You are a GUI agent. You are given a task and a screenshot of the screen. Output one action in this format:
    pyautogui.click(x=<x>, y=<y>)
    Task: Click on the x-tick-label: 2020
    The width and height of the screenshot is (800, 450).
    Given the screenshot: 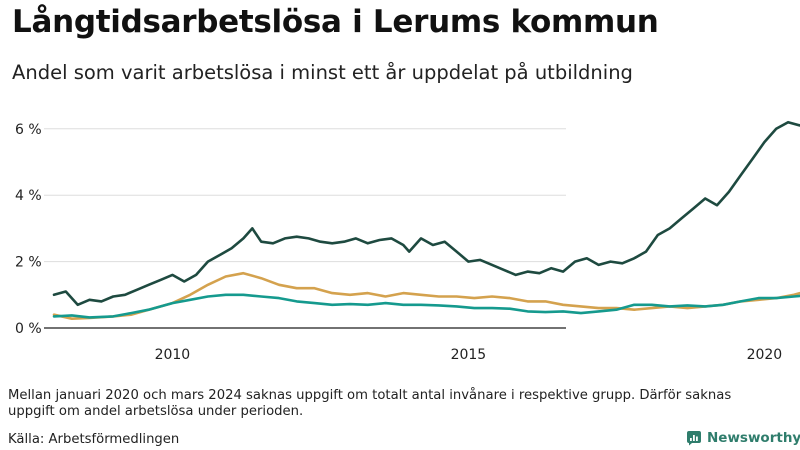 What is the action you would take?
    pyautogui.click(x=765, y=355)
    